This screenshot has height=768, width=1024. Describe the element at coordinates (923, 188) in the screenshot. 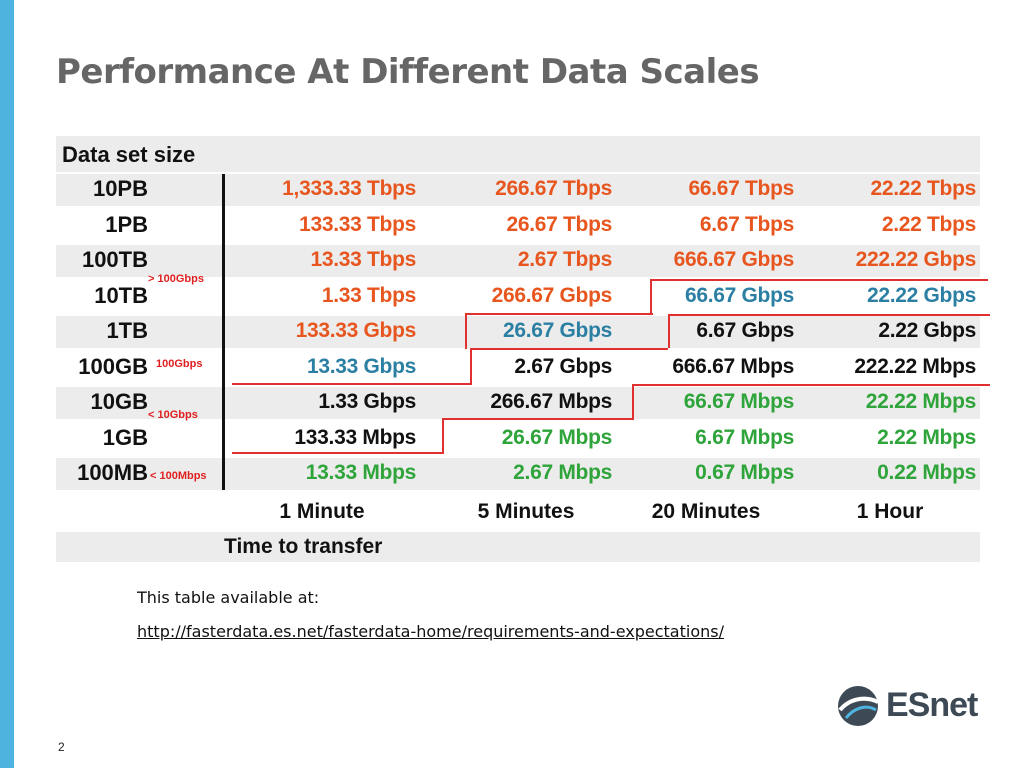

I see `rate-cell: 22.22 Tbps` at that location.